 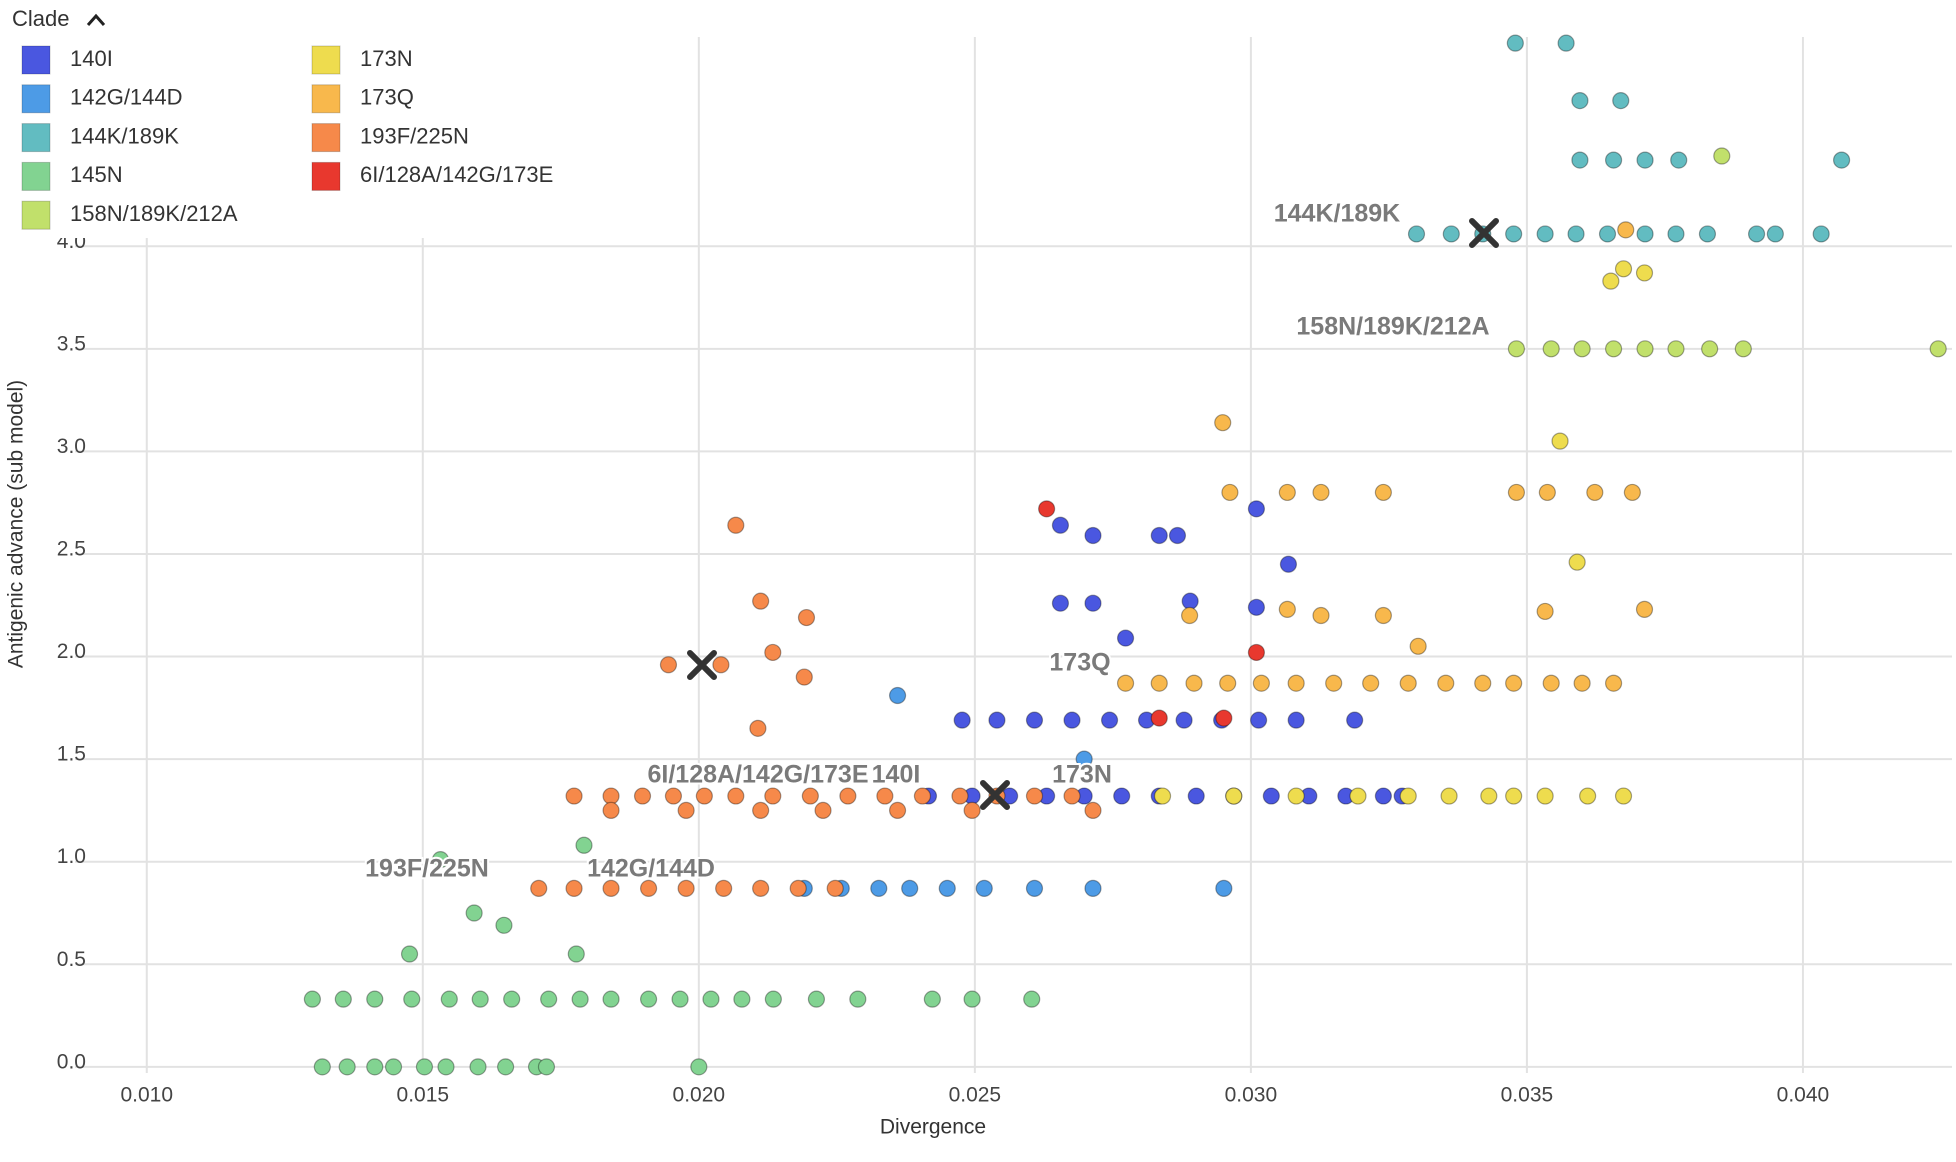 I want to click on legend-label: 173Q, so click(x=387, y=97).